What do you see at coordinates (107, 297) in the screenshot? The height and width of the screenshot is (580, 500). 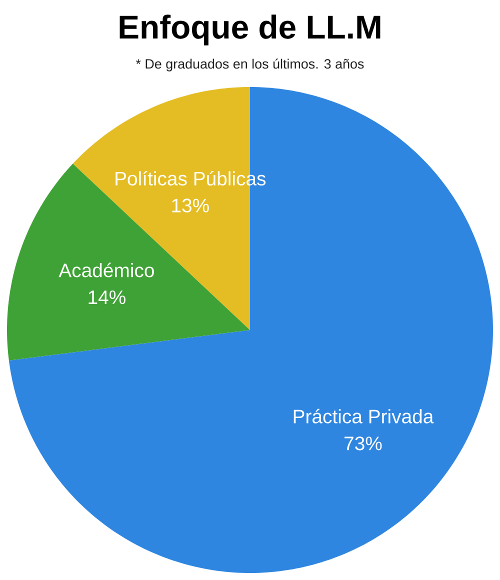 I see `data-label: 14%` at bounding box center [107, 297].